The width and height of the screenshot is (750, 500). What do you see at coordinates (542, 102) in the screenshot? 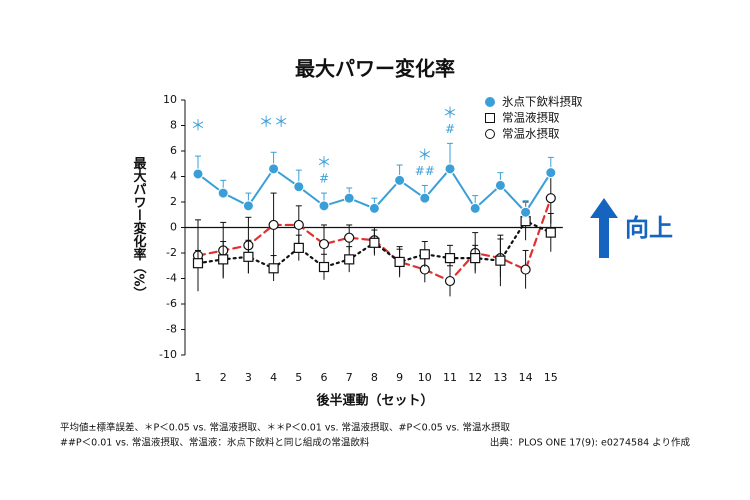
I see `legend-label: 氷点下飲料摂取` at bounding box center [542, 102].